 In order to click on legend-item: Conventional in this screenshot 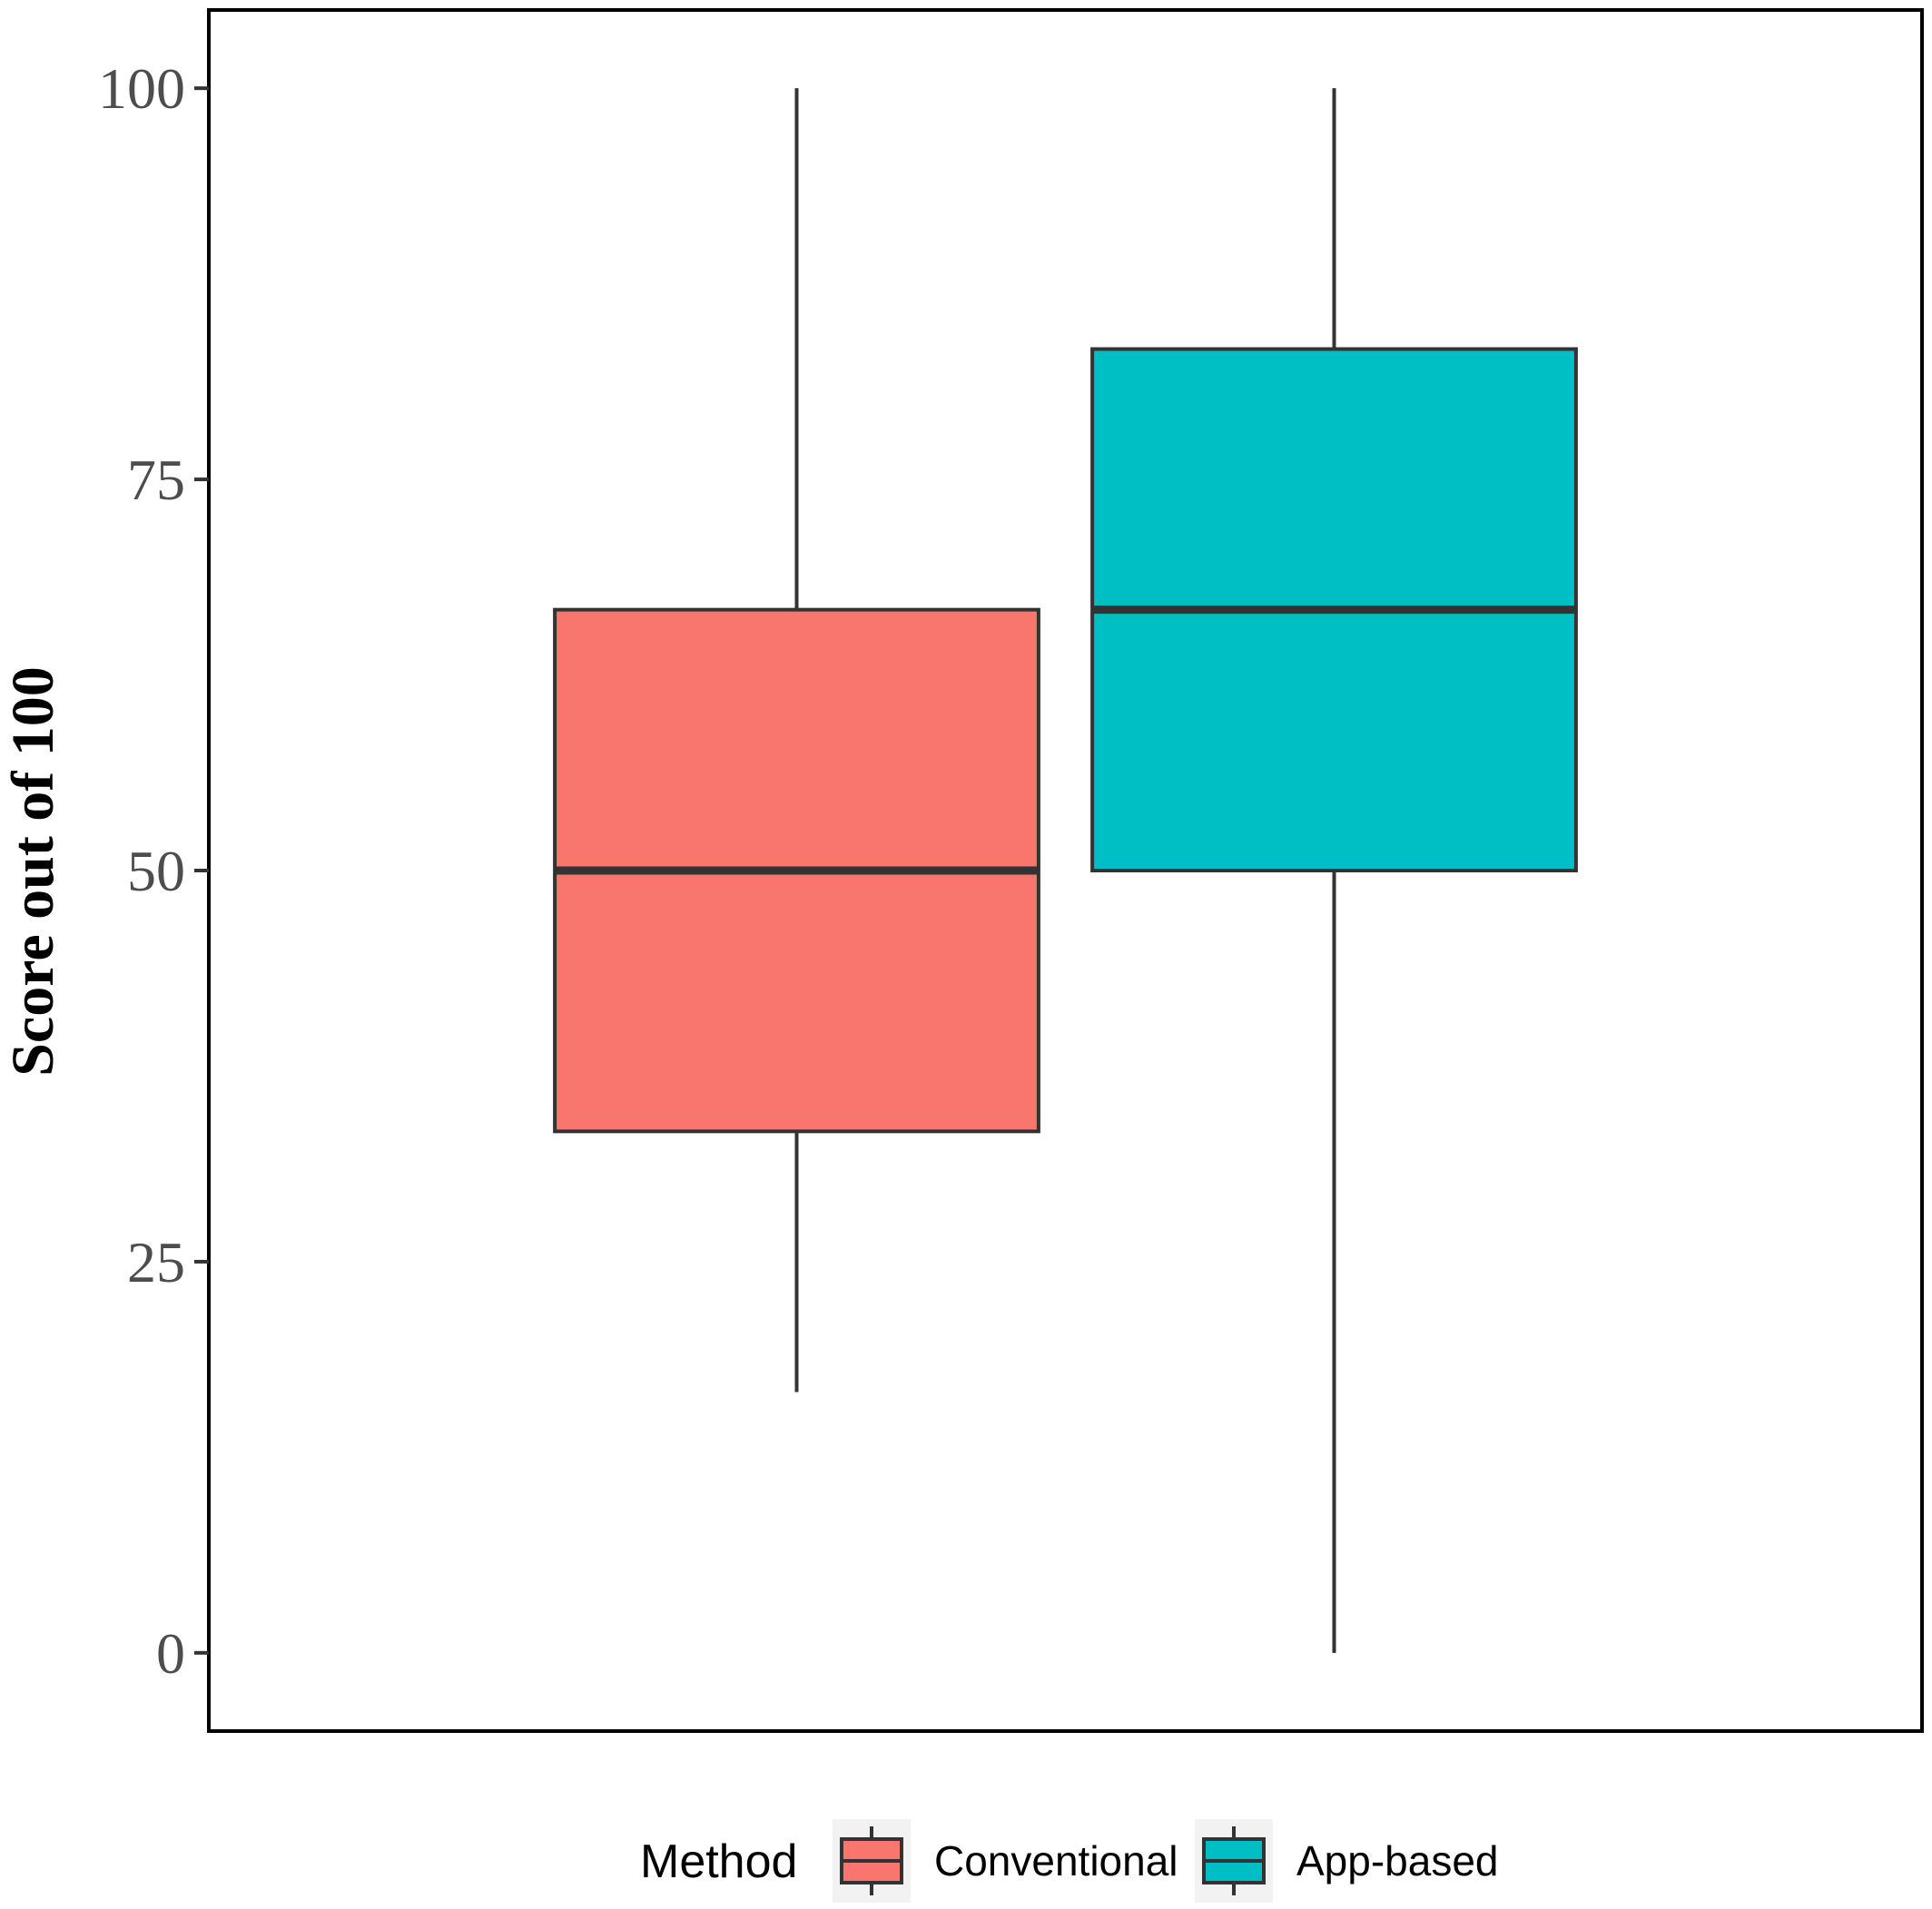, I will do `click(1005, 1861)`.